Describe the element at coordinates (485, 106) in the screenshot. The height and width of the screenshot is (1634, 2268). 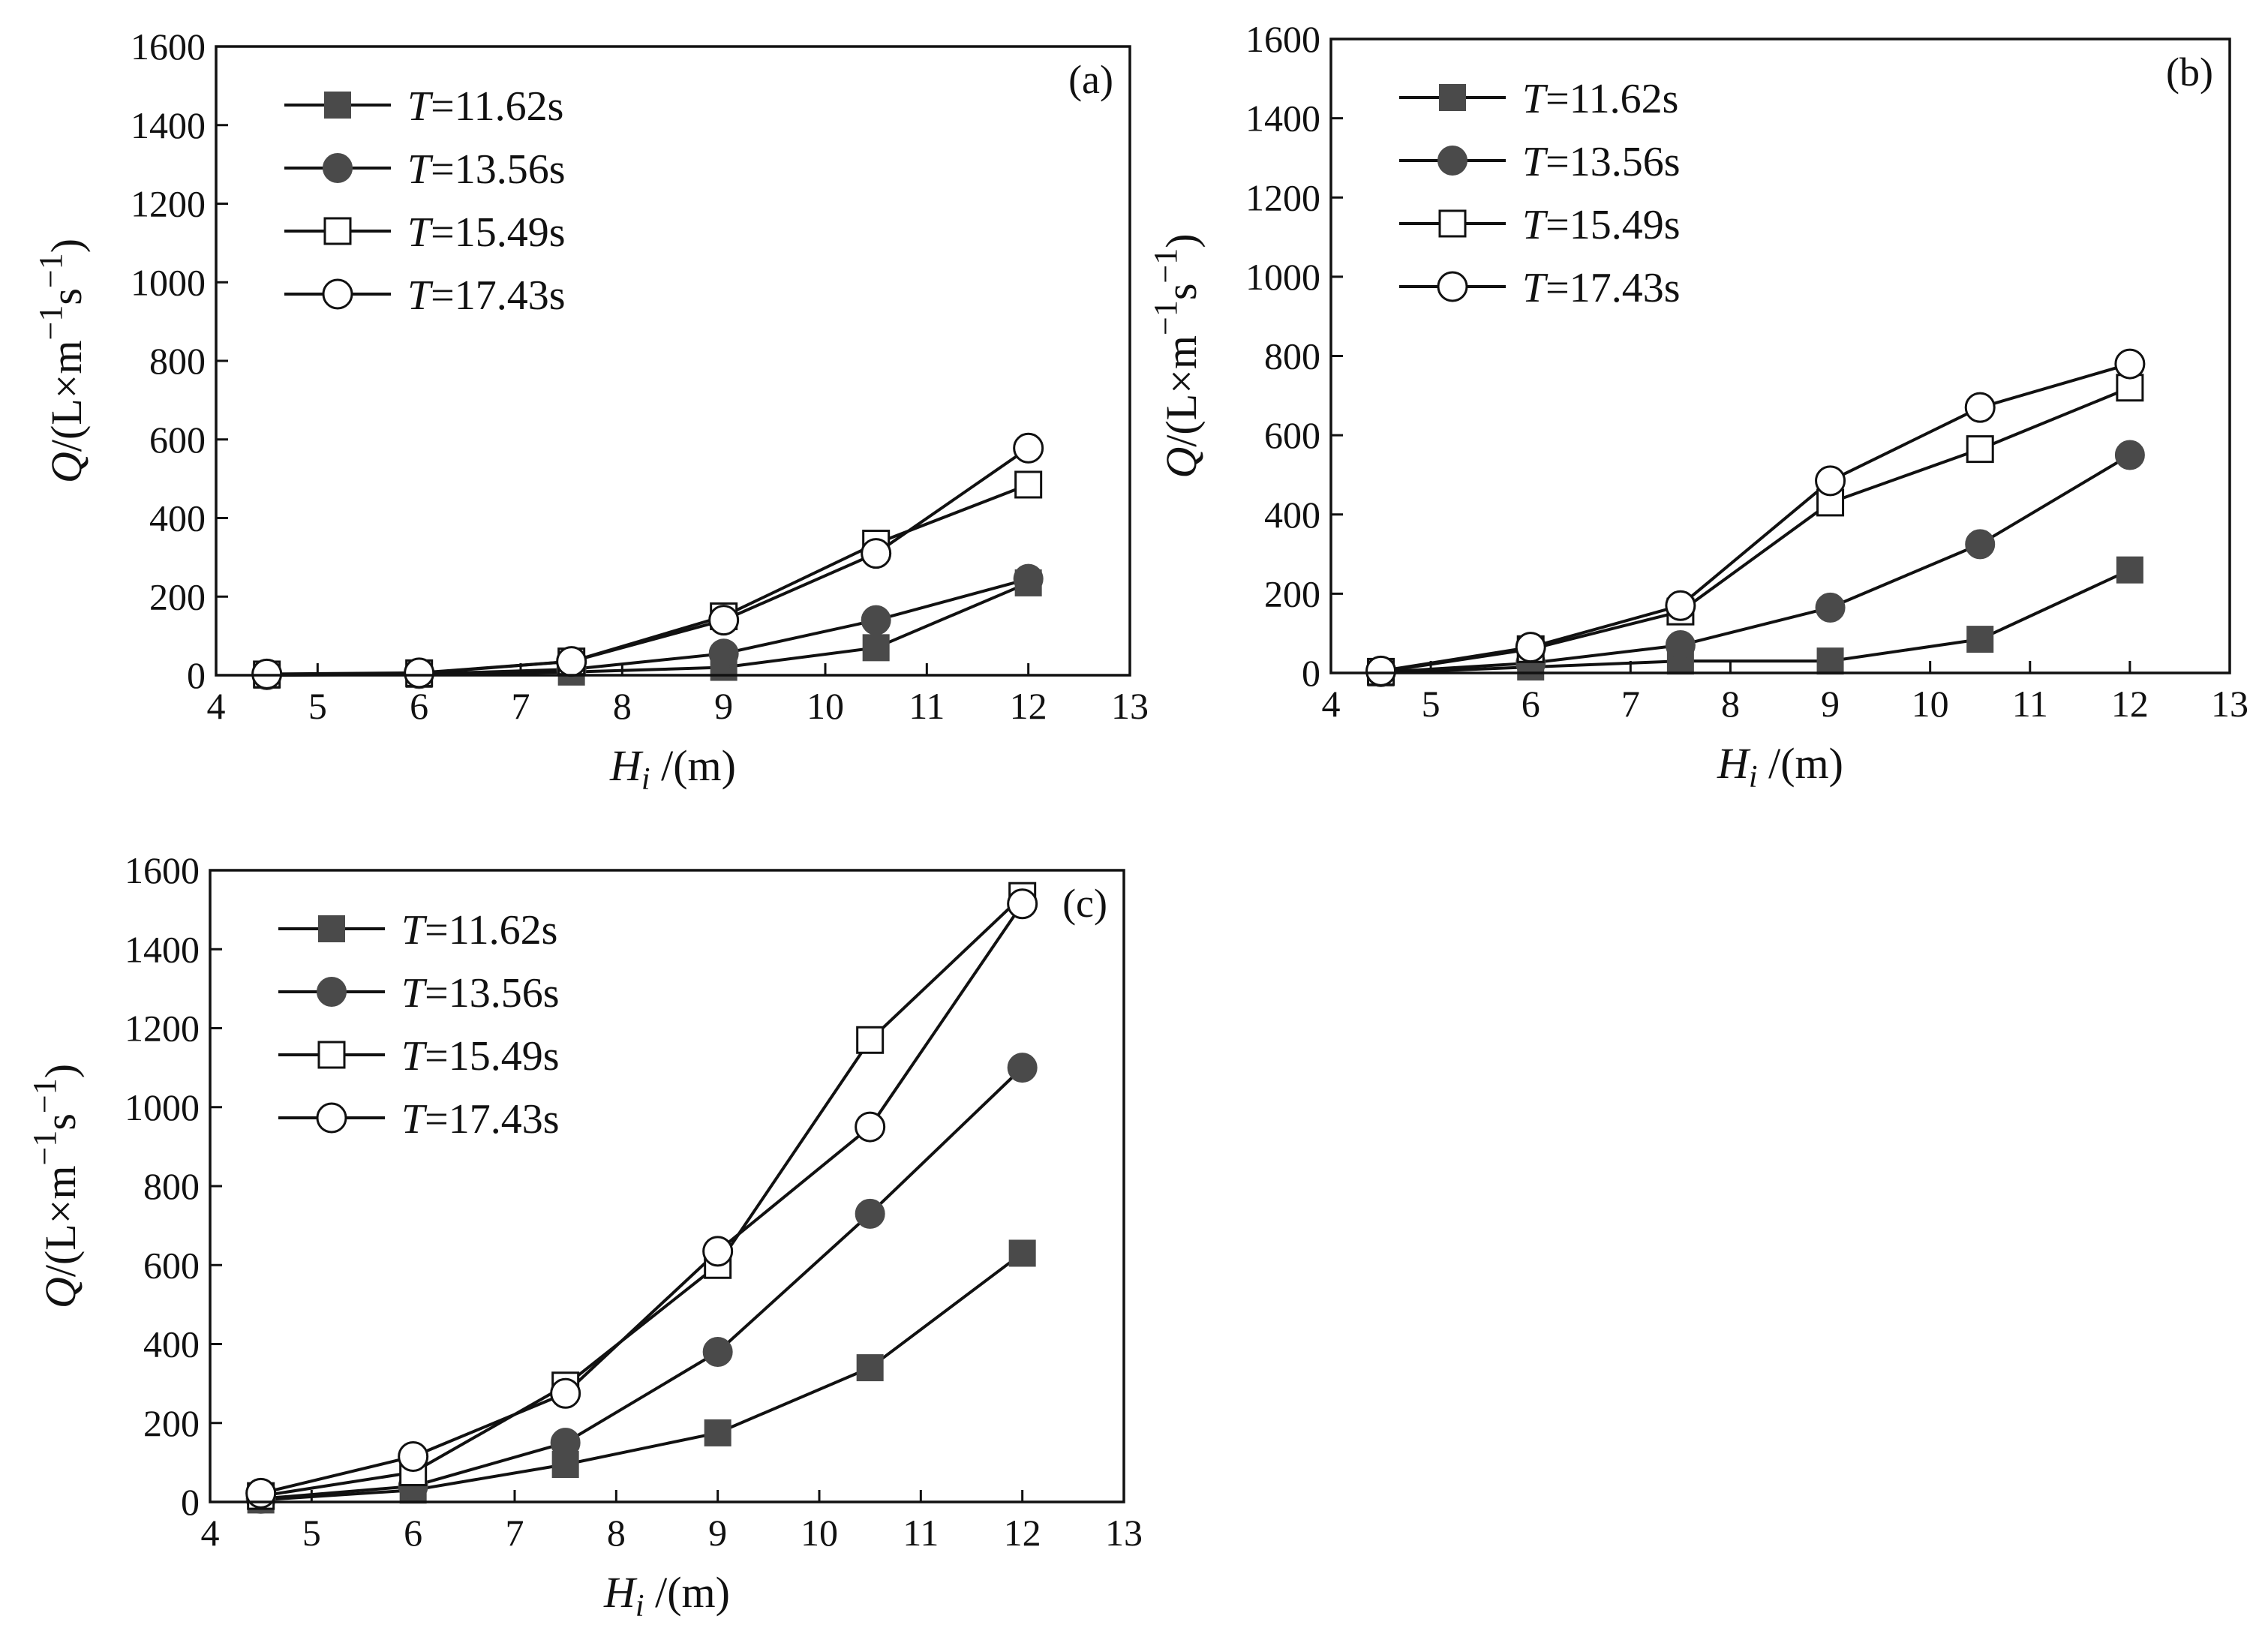
I see `legend-label: T=11.62s` at that location.